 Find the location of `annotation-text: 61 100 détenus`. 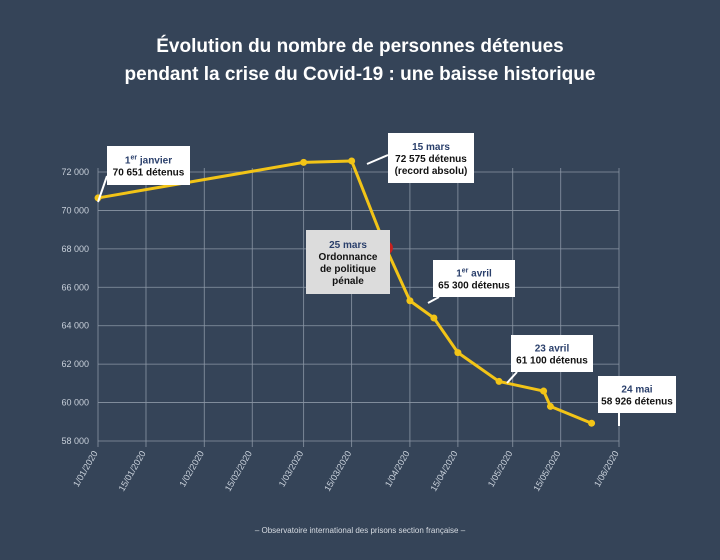

annotation-text: 61 100 détenus is located at coordinates (552, 361).